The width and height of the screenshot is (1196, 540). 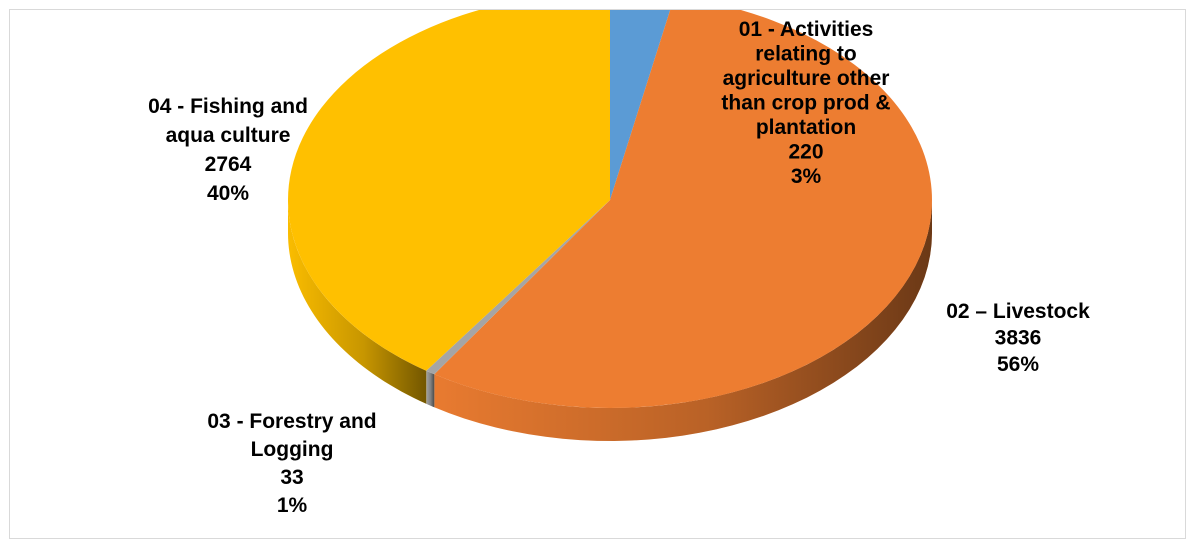 I want to click on label-value: 220, so click(x=805, y=152).